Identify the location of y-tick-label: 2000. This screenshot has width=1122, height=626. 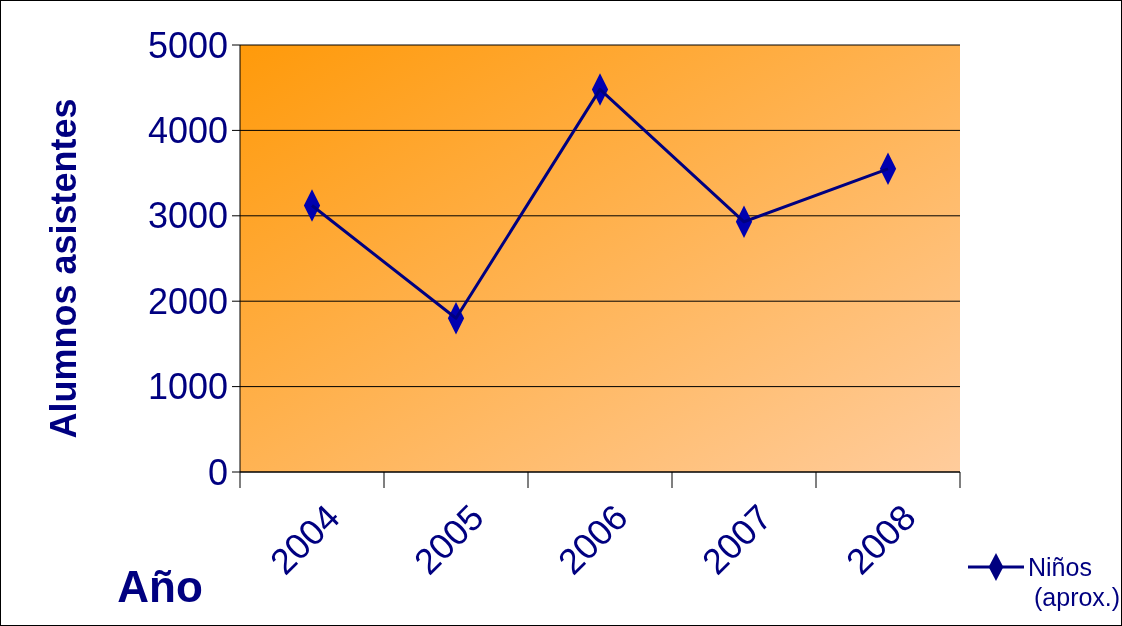
(187, 301).